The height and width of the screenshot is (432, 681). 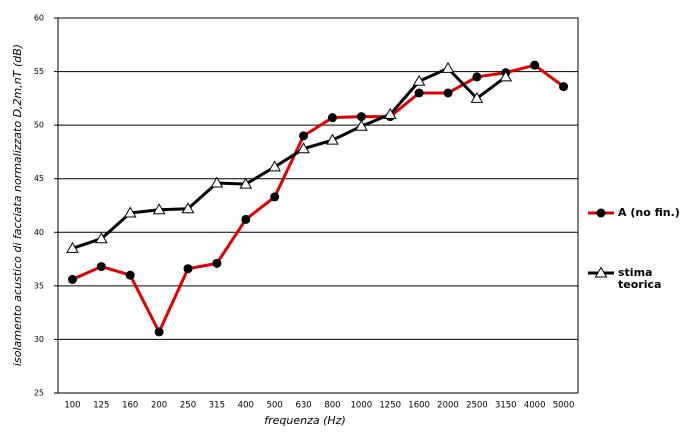 What do you see at coordinates (640, 278) in the screenshot?
I see `legend-label: stima teorica` at bounding box center [640, 278].